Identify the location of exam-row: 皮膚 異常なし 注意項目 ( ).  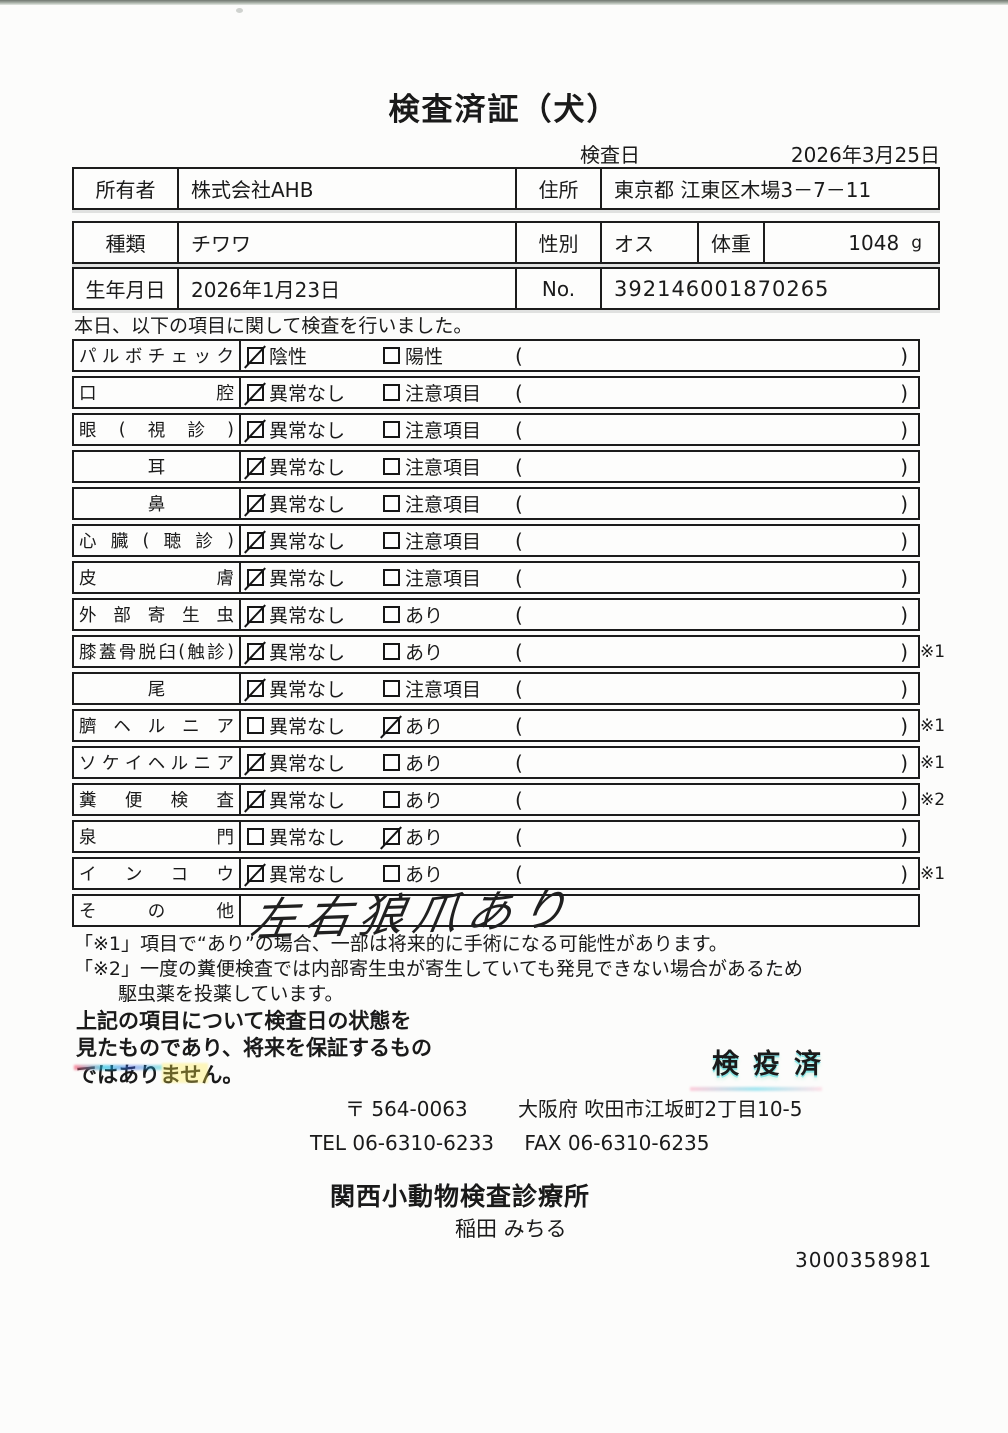
(496, 577).